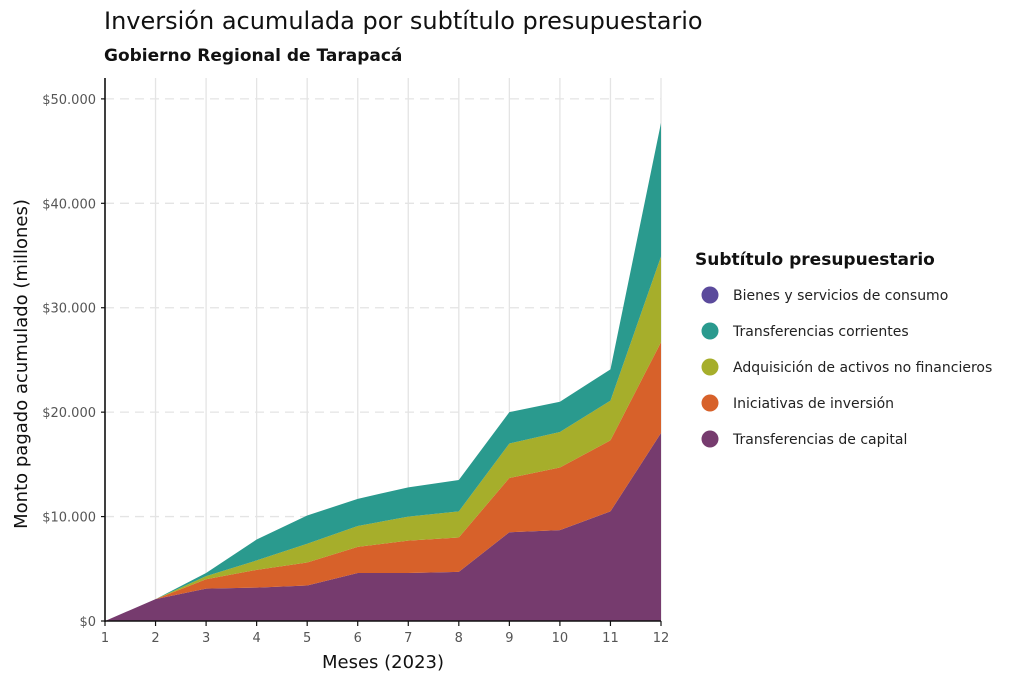 This screenshot has height=683, width=1024. Describe the element at coordinates (256, 638) in the screenshot. I see `x-tick-label-3: 4` at that location.